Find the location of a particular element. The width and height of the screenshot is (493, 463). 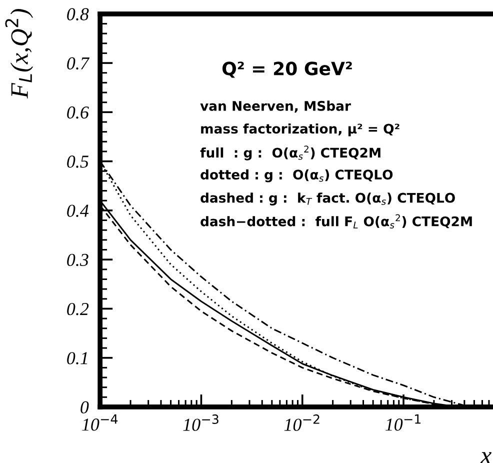

y-axis-title: F$_{L}$(x,Q$^{2}$) is located at coordinates (19, 53).